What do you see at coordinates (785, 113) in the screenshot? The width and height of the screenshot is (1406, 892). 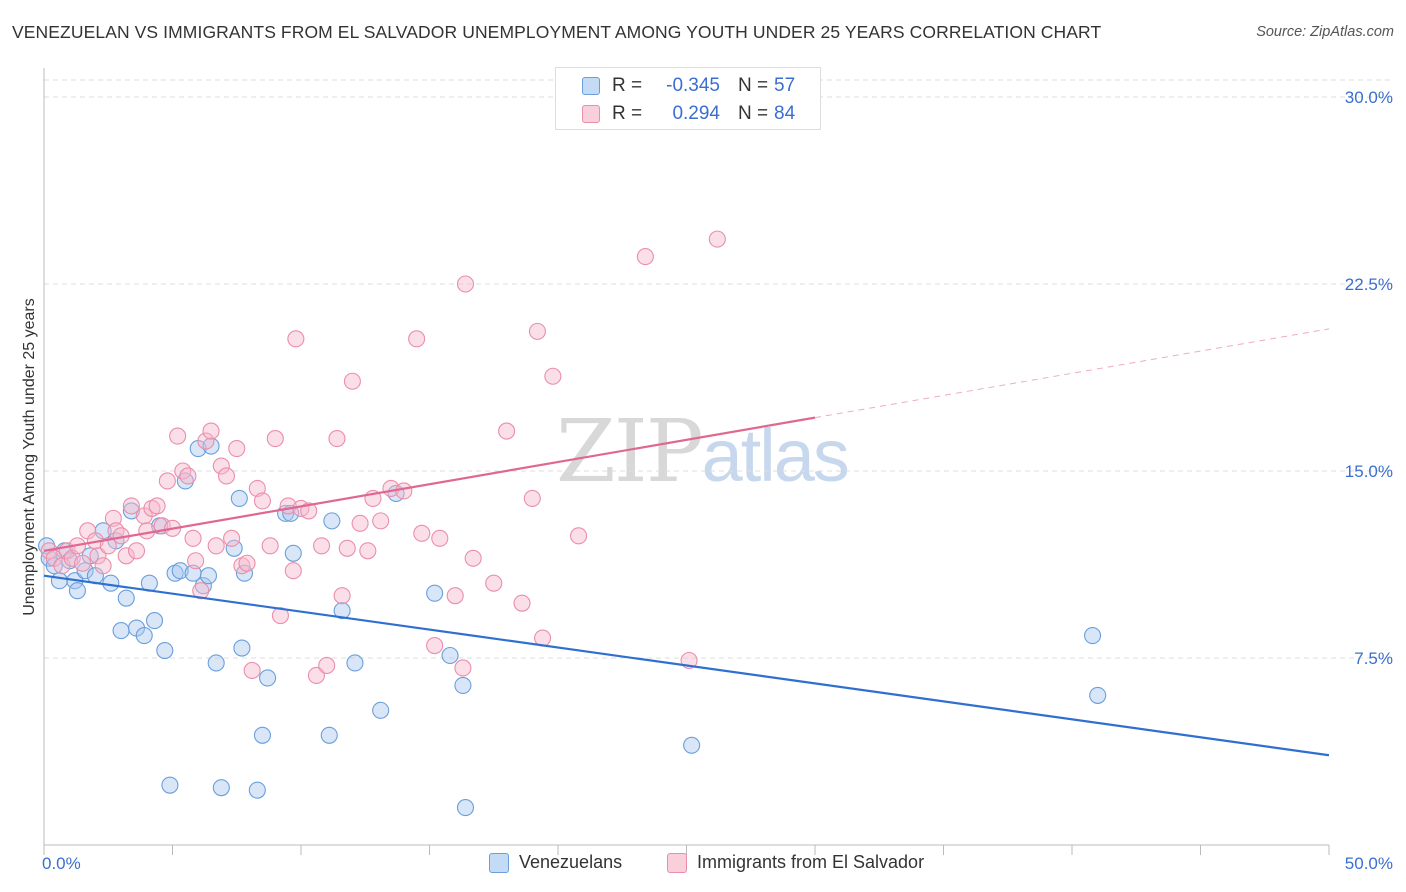 I see `legend-n-value: 84` at bounding box center [785, 113].